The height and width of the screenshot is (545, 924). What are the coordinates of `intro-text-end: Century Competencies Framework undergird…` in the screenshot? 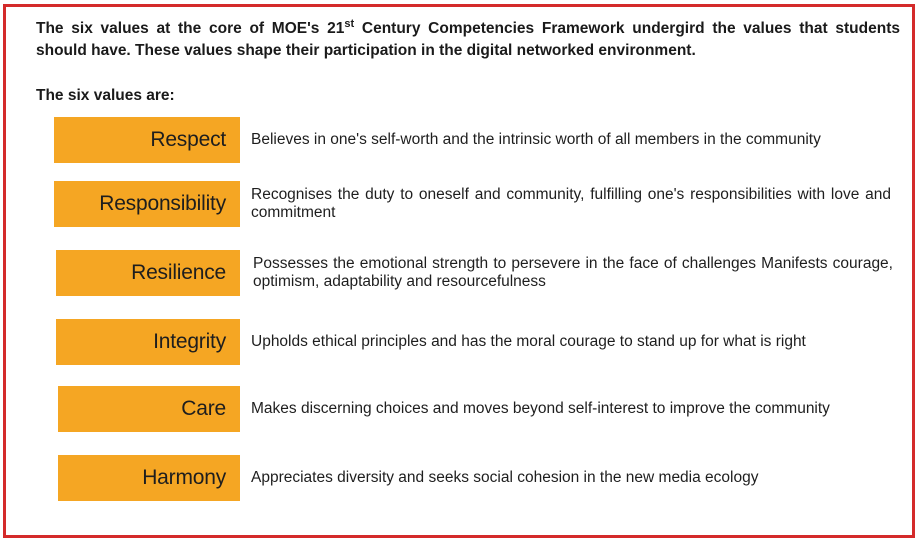 It's located at (468, 39).